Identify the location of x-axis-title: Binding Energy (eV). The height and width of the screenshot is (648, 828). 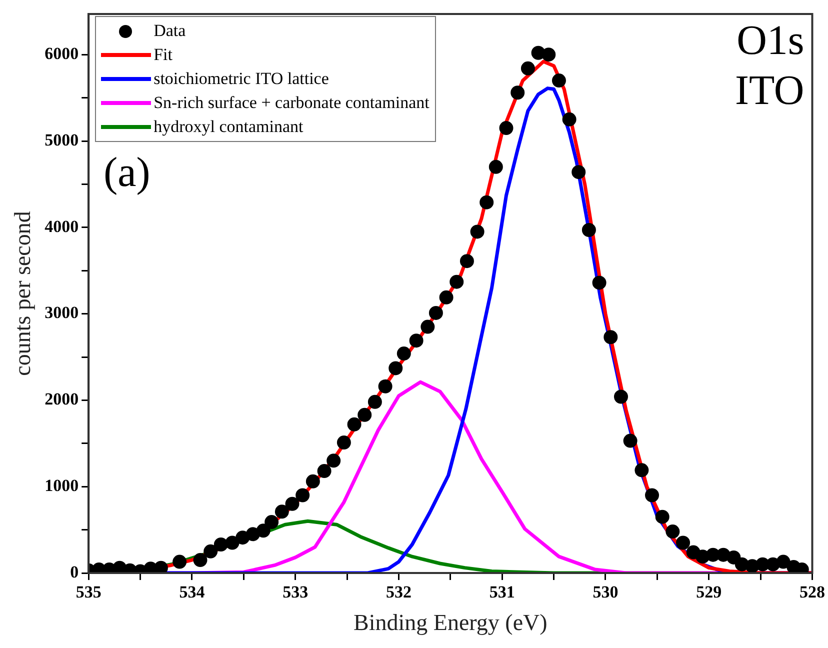
(451, 623).